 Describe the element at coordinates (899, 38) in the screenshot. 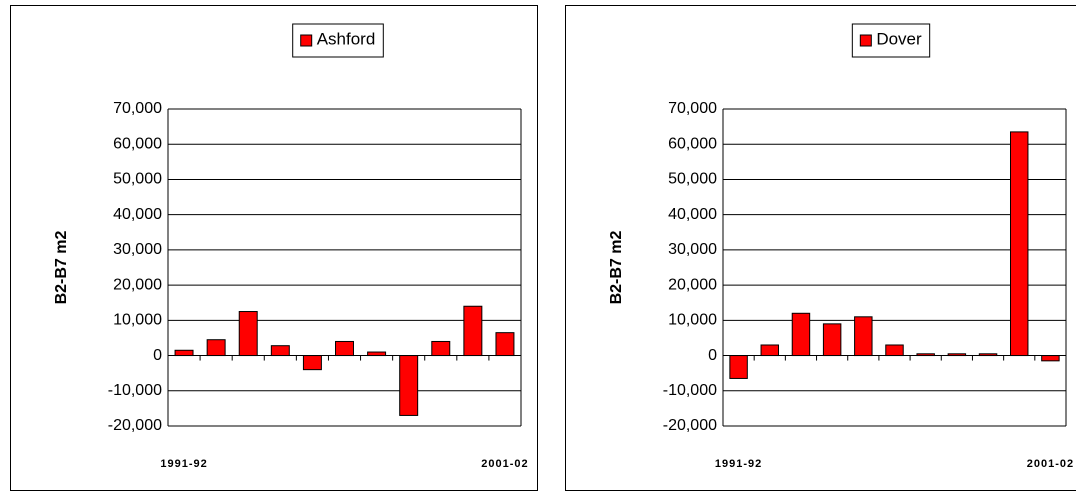

I see `legend-label: Dover` at that location.